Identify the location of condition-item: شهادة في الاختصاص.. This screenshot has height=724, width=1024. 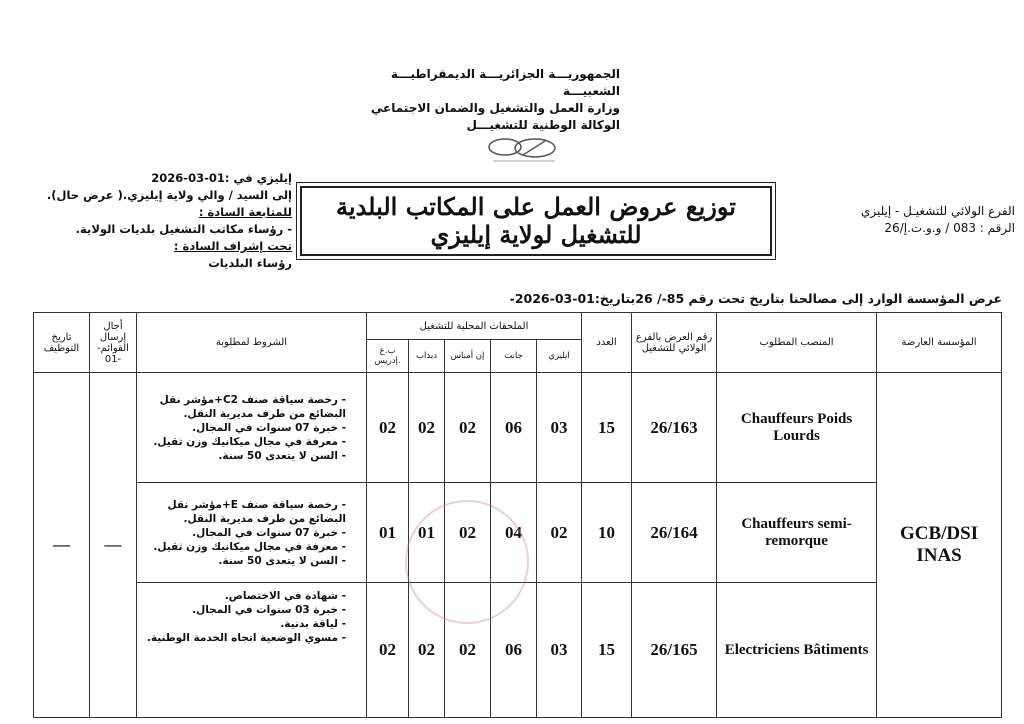
(242, 596).